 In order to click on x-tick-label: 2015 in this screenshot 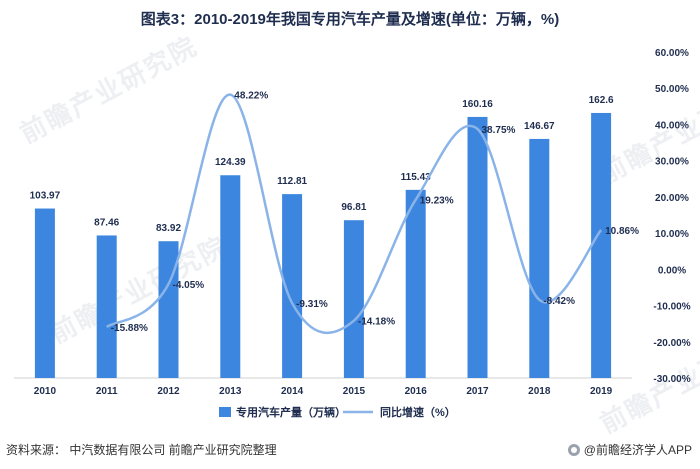, I will do `click(354, 391)`.